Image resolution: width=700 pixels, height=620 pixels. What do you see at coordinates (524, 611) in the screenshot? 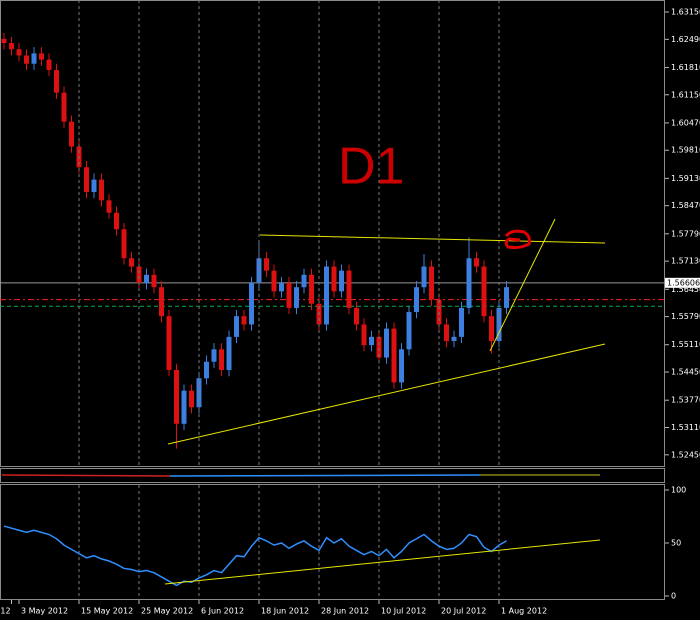
I see `x-tick-label: 1 Aug 2012` at bounding box center [524, 611].